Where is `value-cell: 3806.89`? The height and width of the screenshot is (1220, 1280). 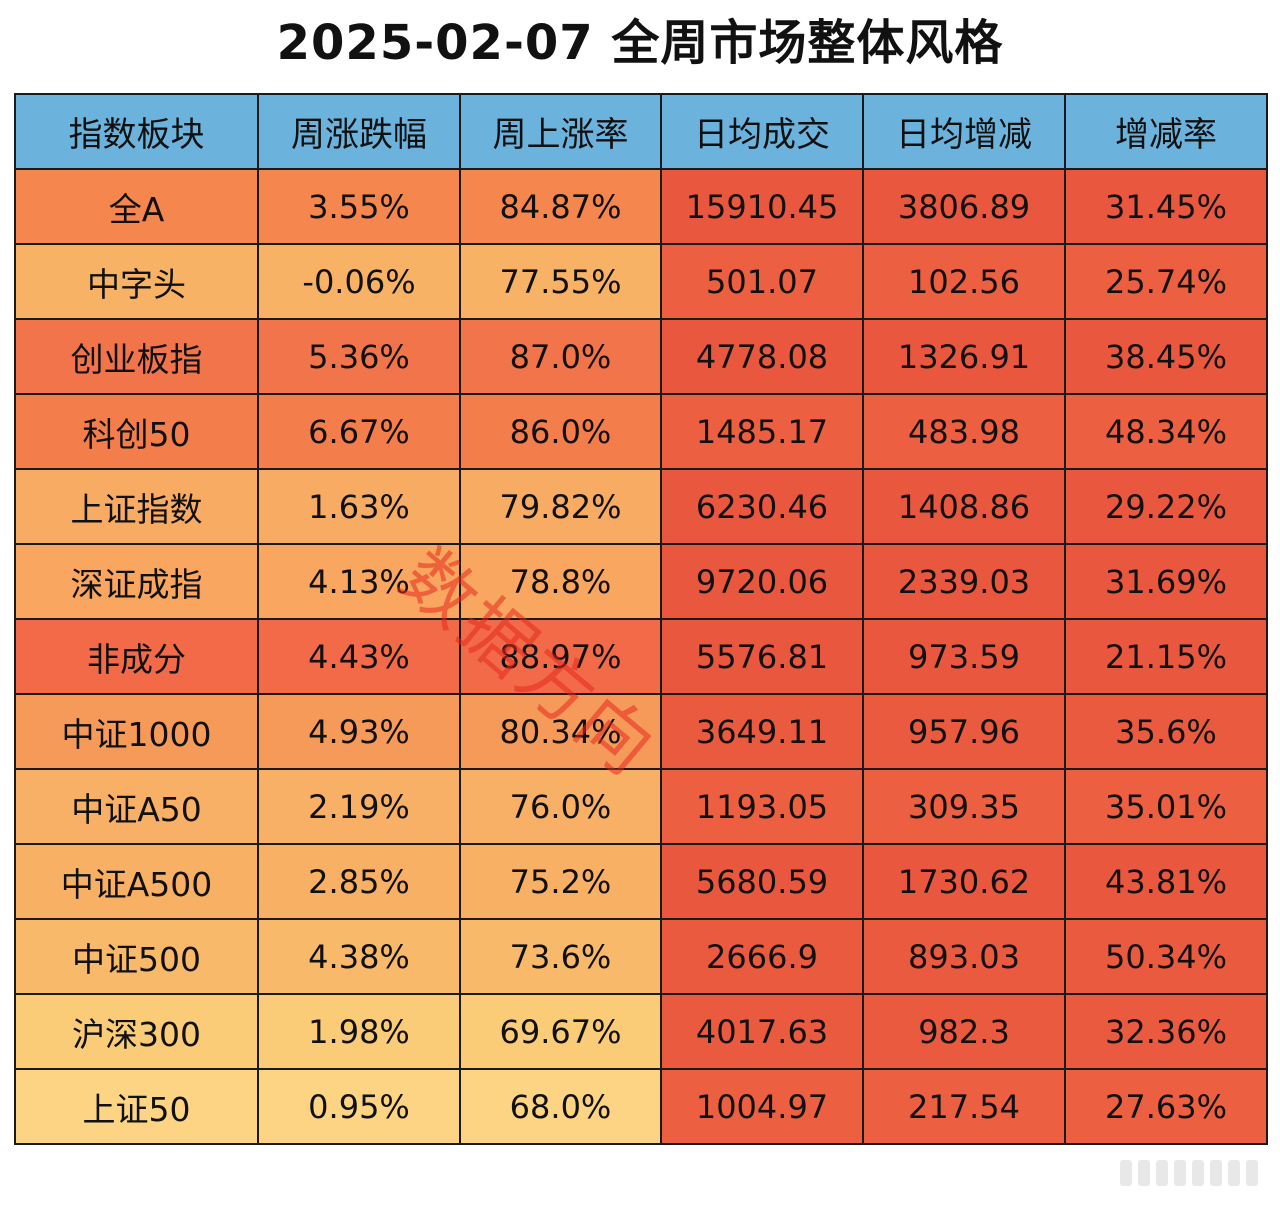 value-cell: 3806.89 is located at coordinates (964, 206).